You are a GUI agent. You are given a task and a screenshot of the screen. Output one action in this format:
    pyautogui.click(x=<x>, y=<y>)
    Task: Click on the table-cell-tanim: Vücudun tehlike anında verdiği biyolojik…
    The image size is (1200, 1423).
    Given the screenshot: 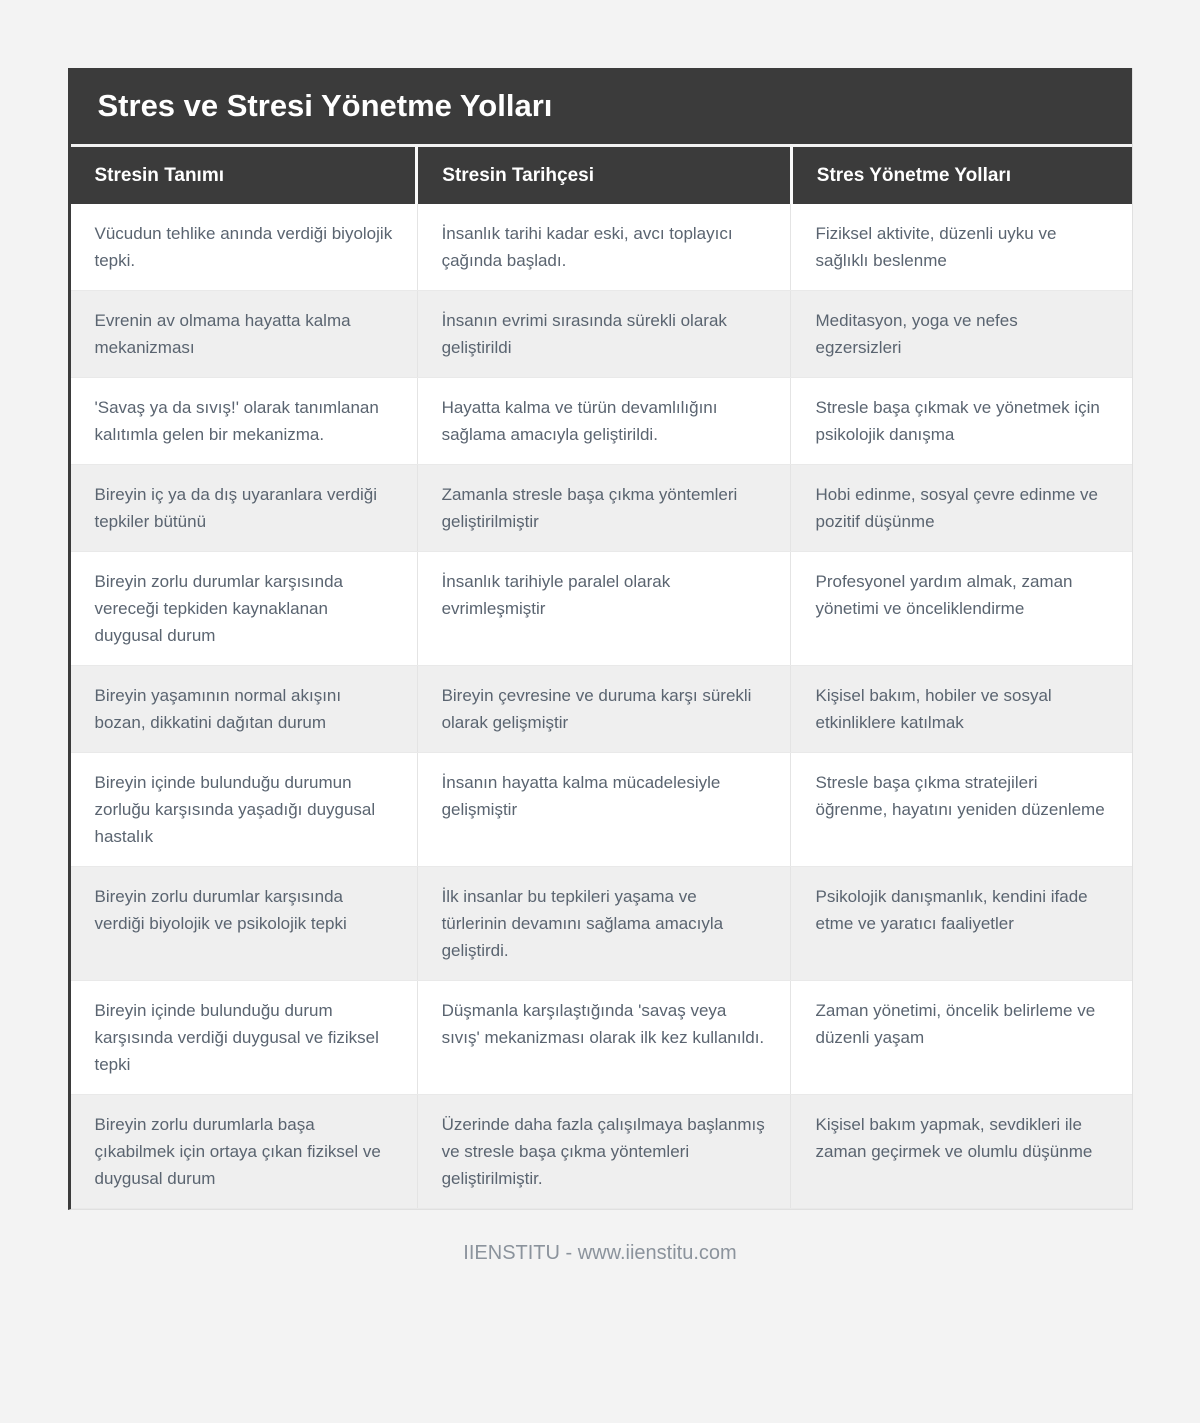 What is the action you would take?
    pyautogui.click(x=243, y=247)
    